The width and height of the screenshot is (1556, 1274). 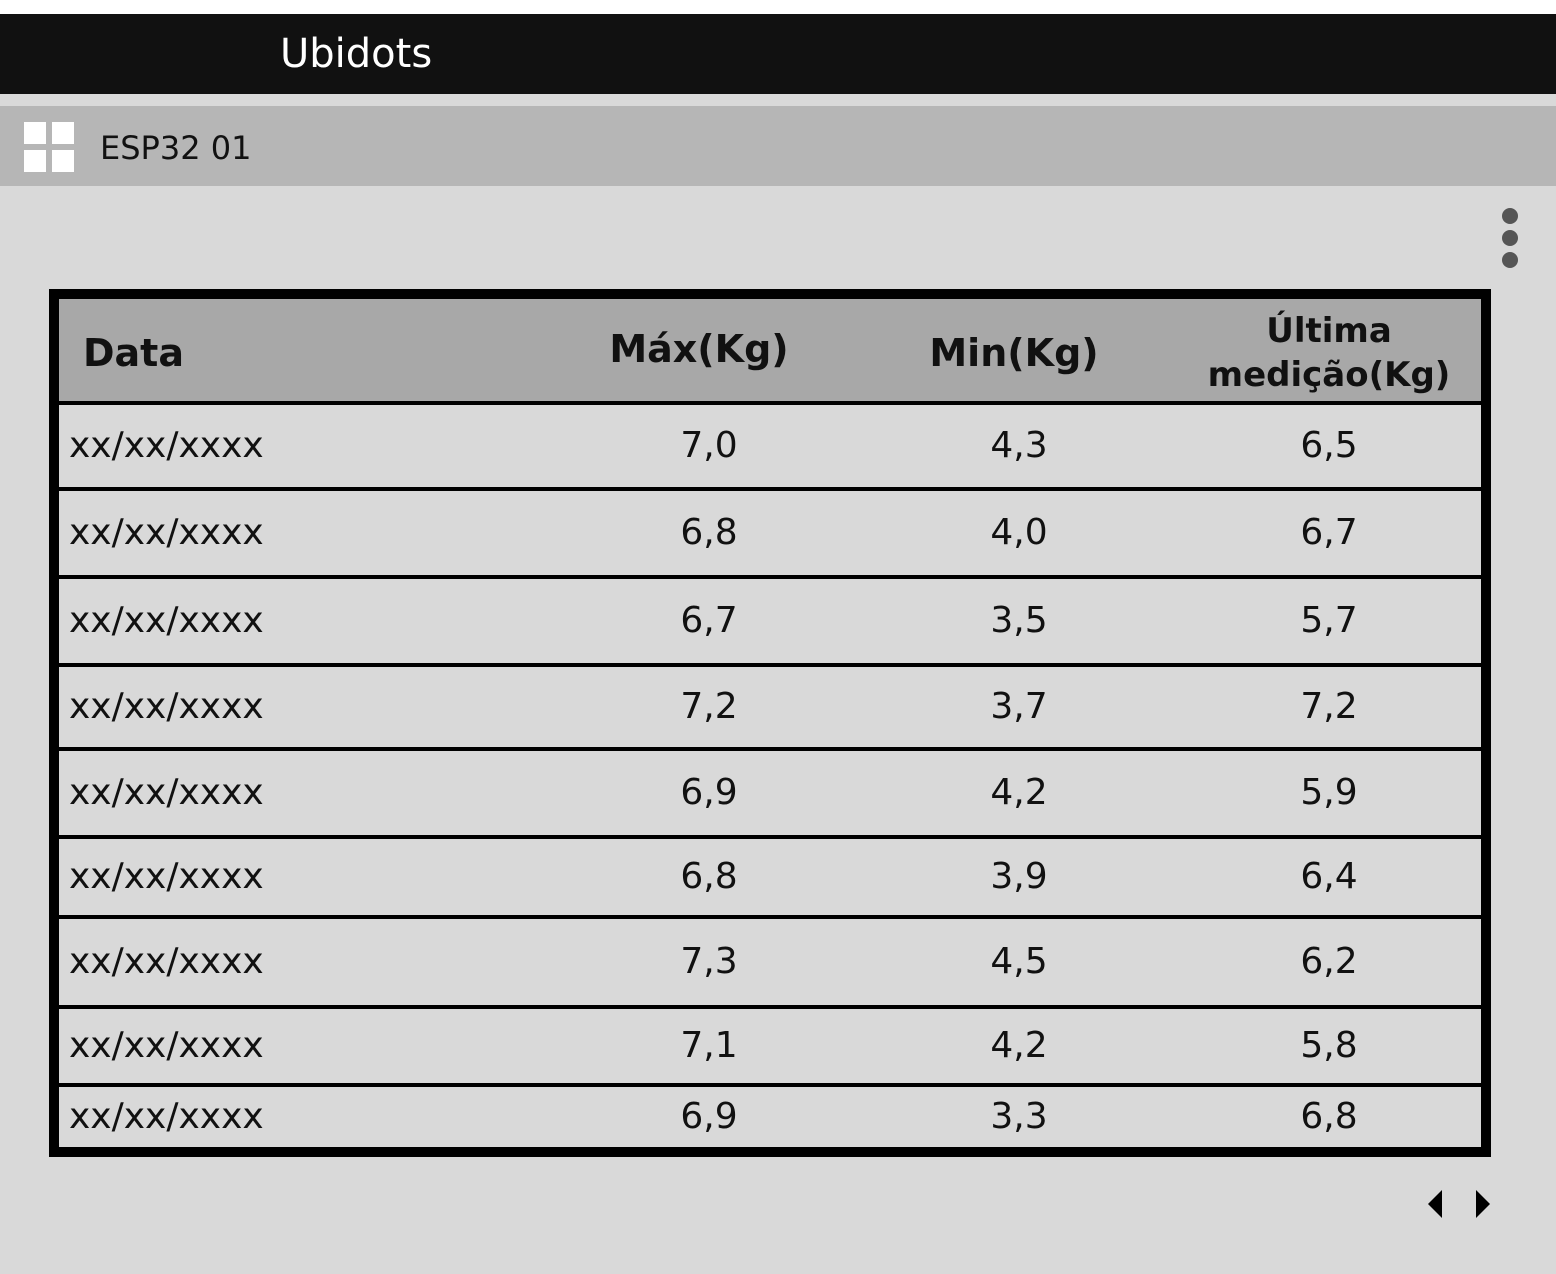 I want to click on device-name: ESP32 01, so click(x=176, y=148).